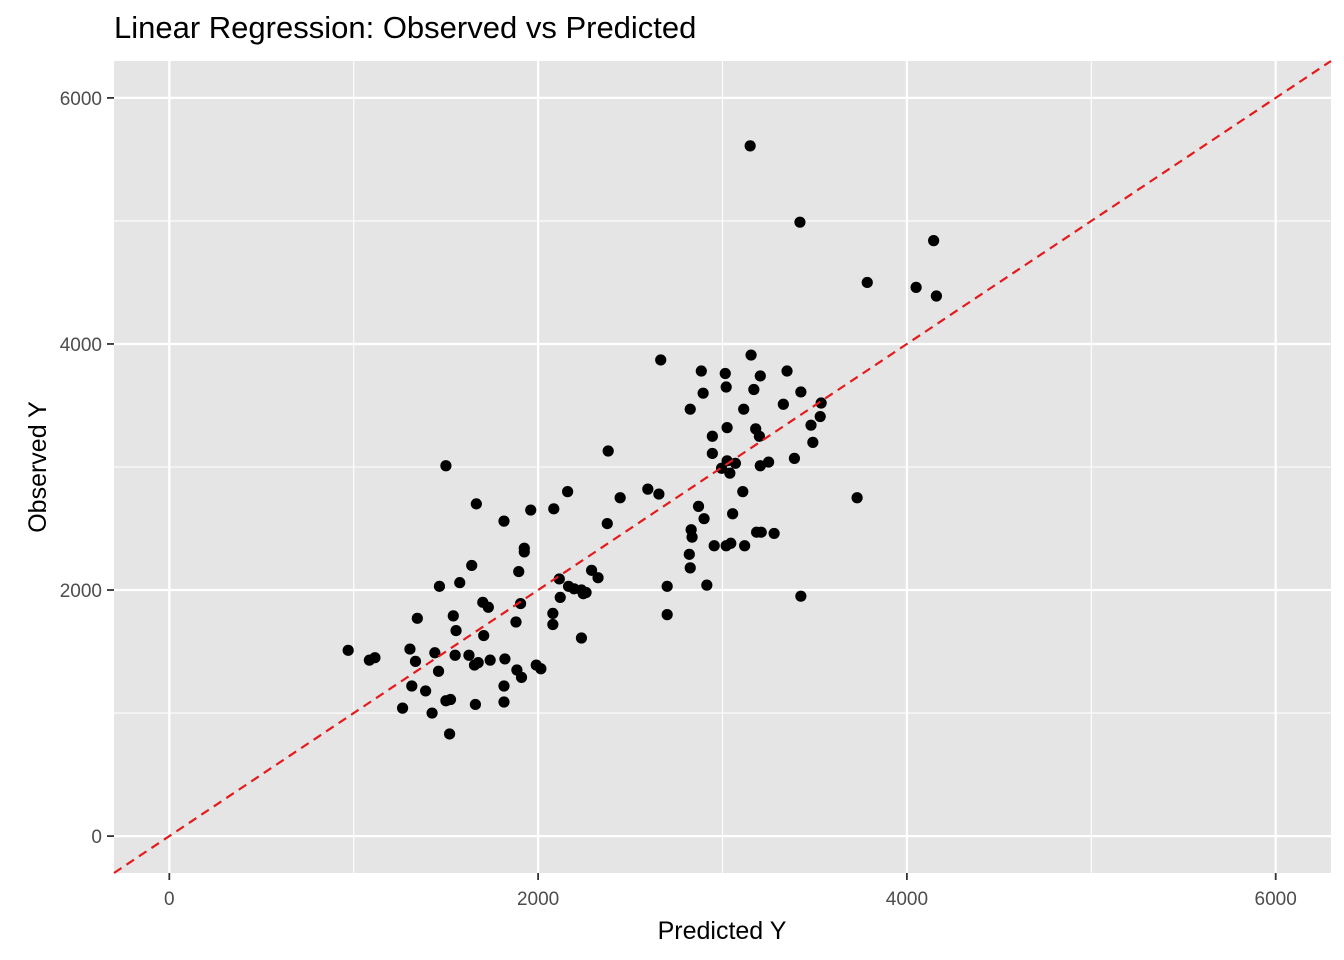 Image resolution: width=1344 pixels, height=960 pixels. Describe the element at coordinates (87, 468) in the screenshot. I see `y-axis-ticks: 0 2000 4000 6000` at that location.